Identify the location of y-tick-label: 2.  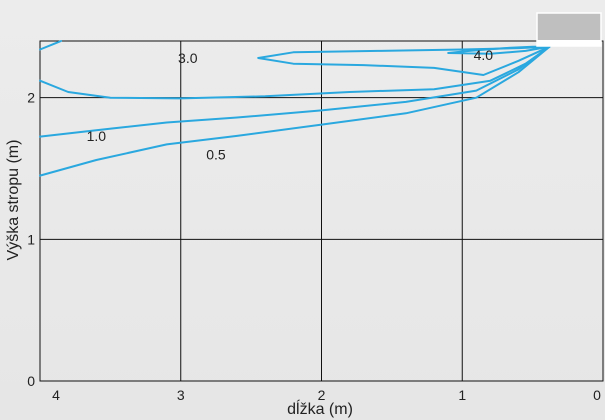
(31, 98).